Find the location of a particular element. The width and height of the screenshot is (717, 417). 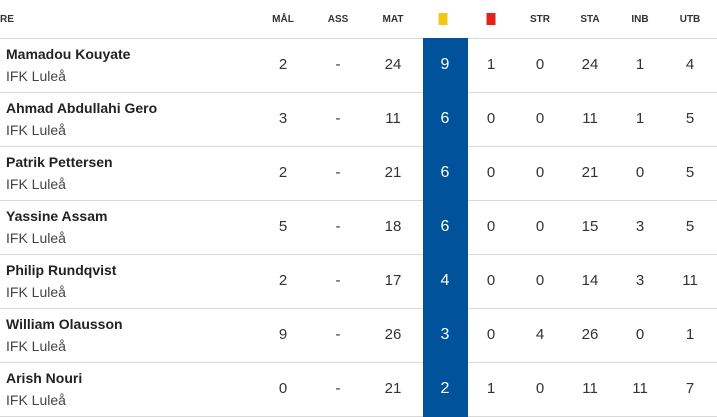

subs-out-cell: 7 is located at coordinates (690, 388).